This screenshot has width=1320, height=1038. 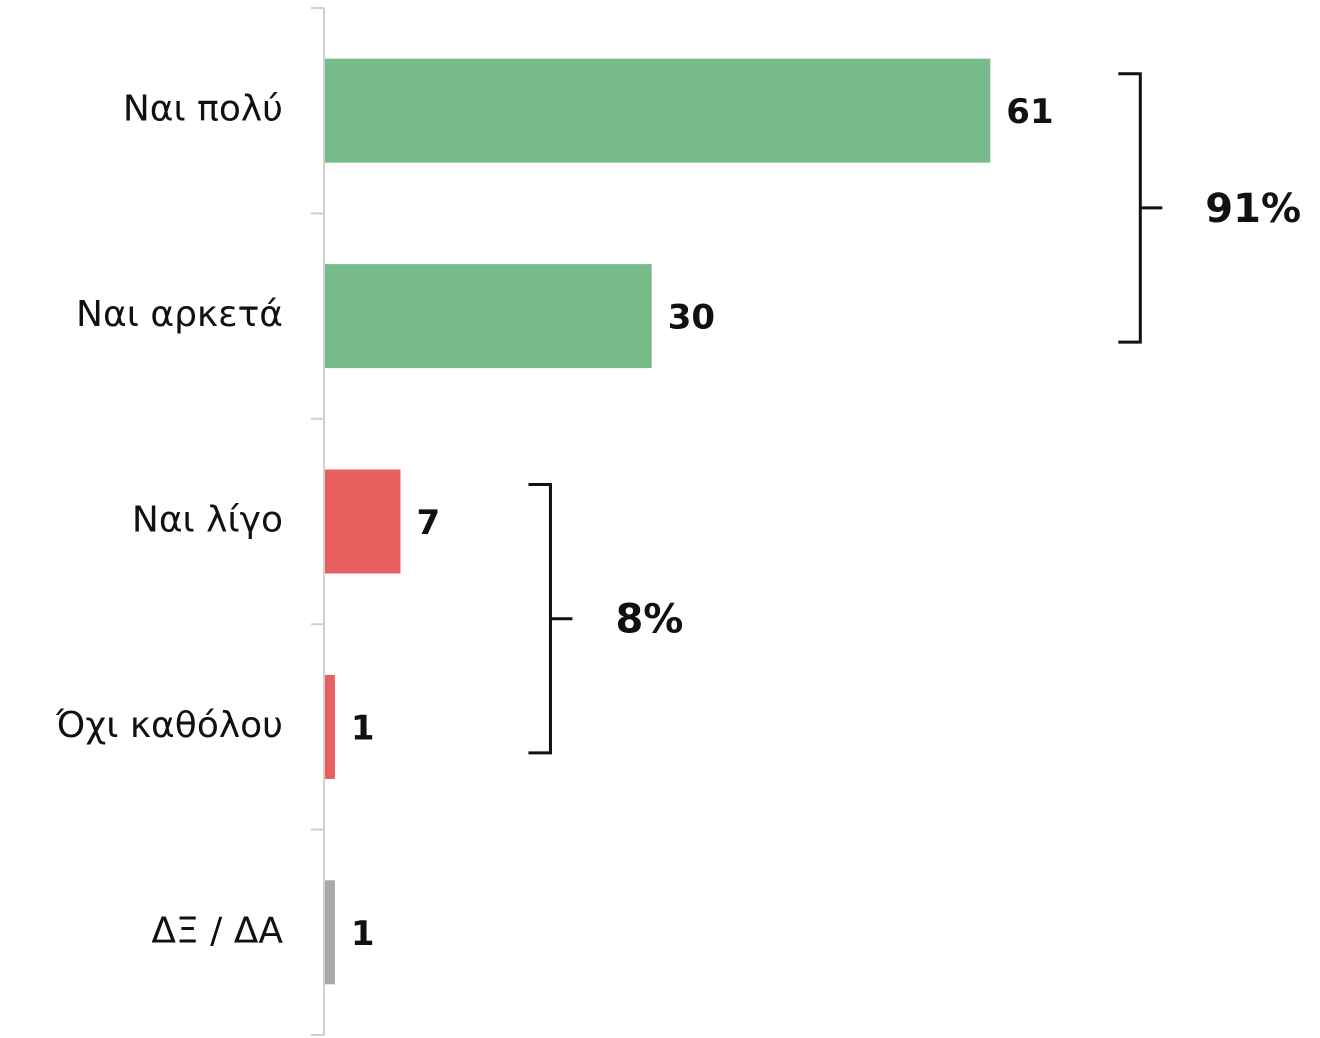 What do you see at coordinates (217, 930) in the screenshot?
I see `category-label: ΔΞ / ΔΑ` at bounding box center [217, 930].